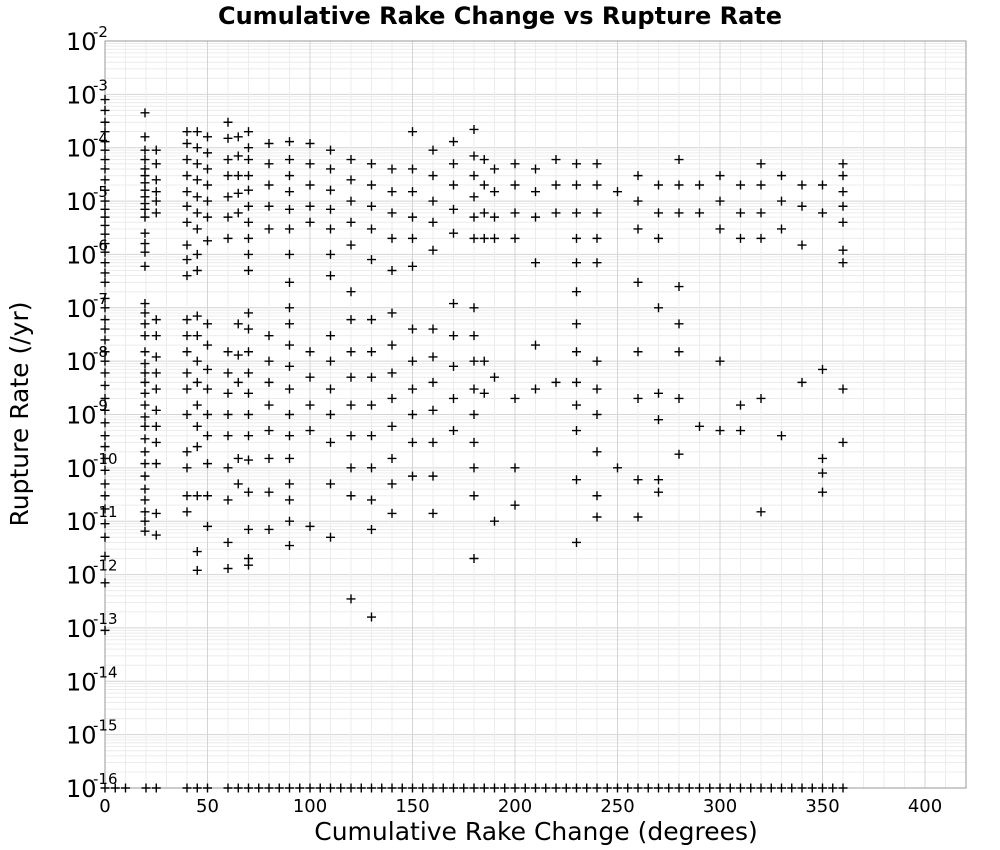 This screenshot has width=1000, height=850. What do you see at coordinates (100, 352) in the screenshot?
I see `y-tick-exponent: -8` at bounding box center [100, 352].